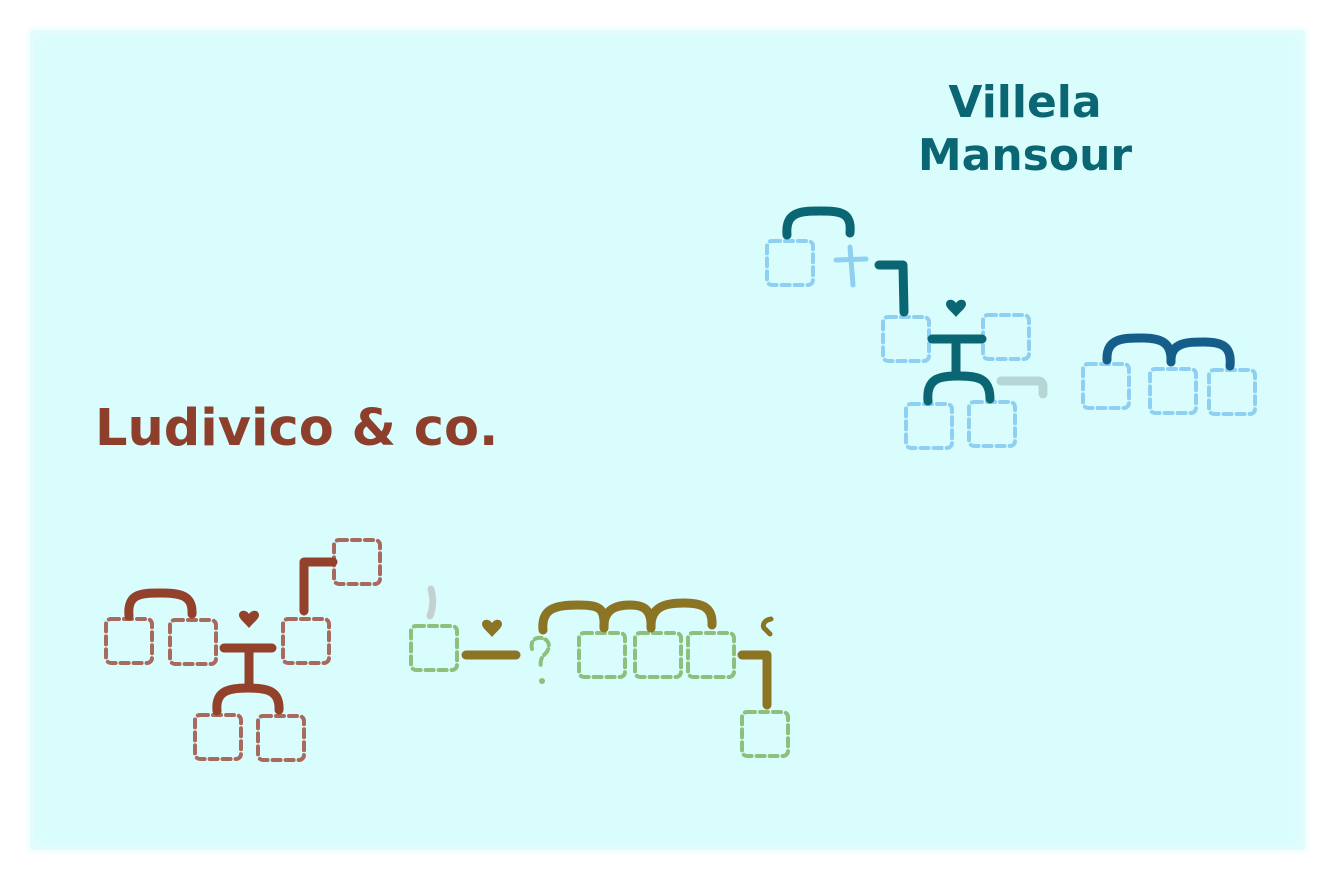 The width and height of the screenshot is (1335, 878). What do you see at coordinates (1025, 155) in the screenshot?
I see `title-line-2: Mansour` at bounding box center [1025, 155].